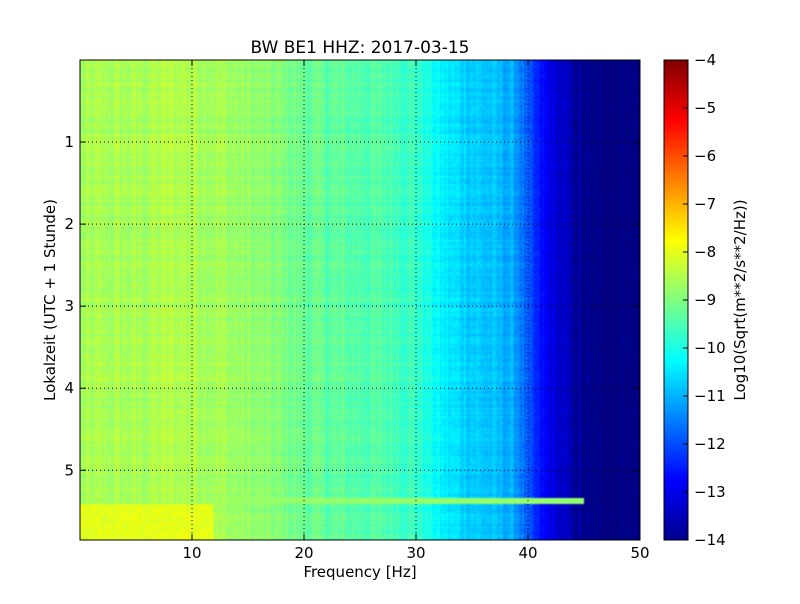  What do you see at coordinates (710, 396) in the screenshot?
I see `colorbar-tick-label: −11` at bounding box center [710, 396].